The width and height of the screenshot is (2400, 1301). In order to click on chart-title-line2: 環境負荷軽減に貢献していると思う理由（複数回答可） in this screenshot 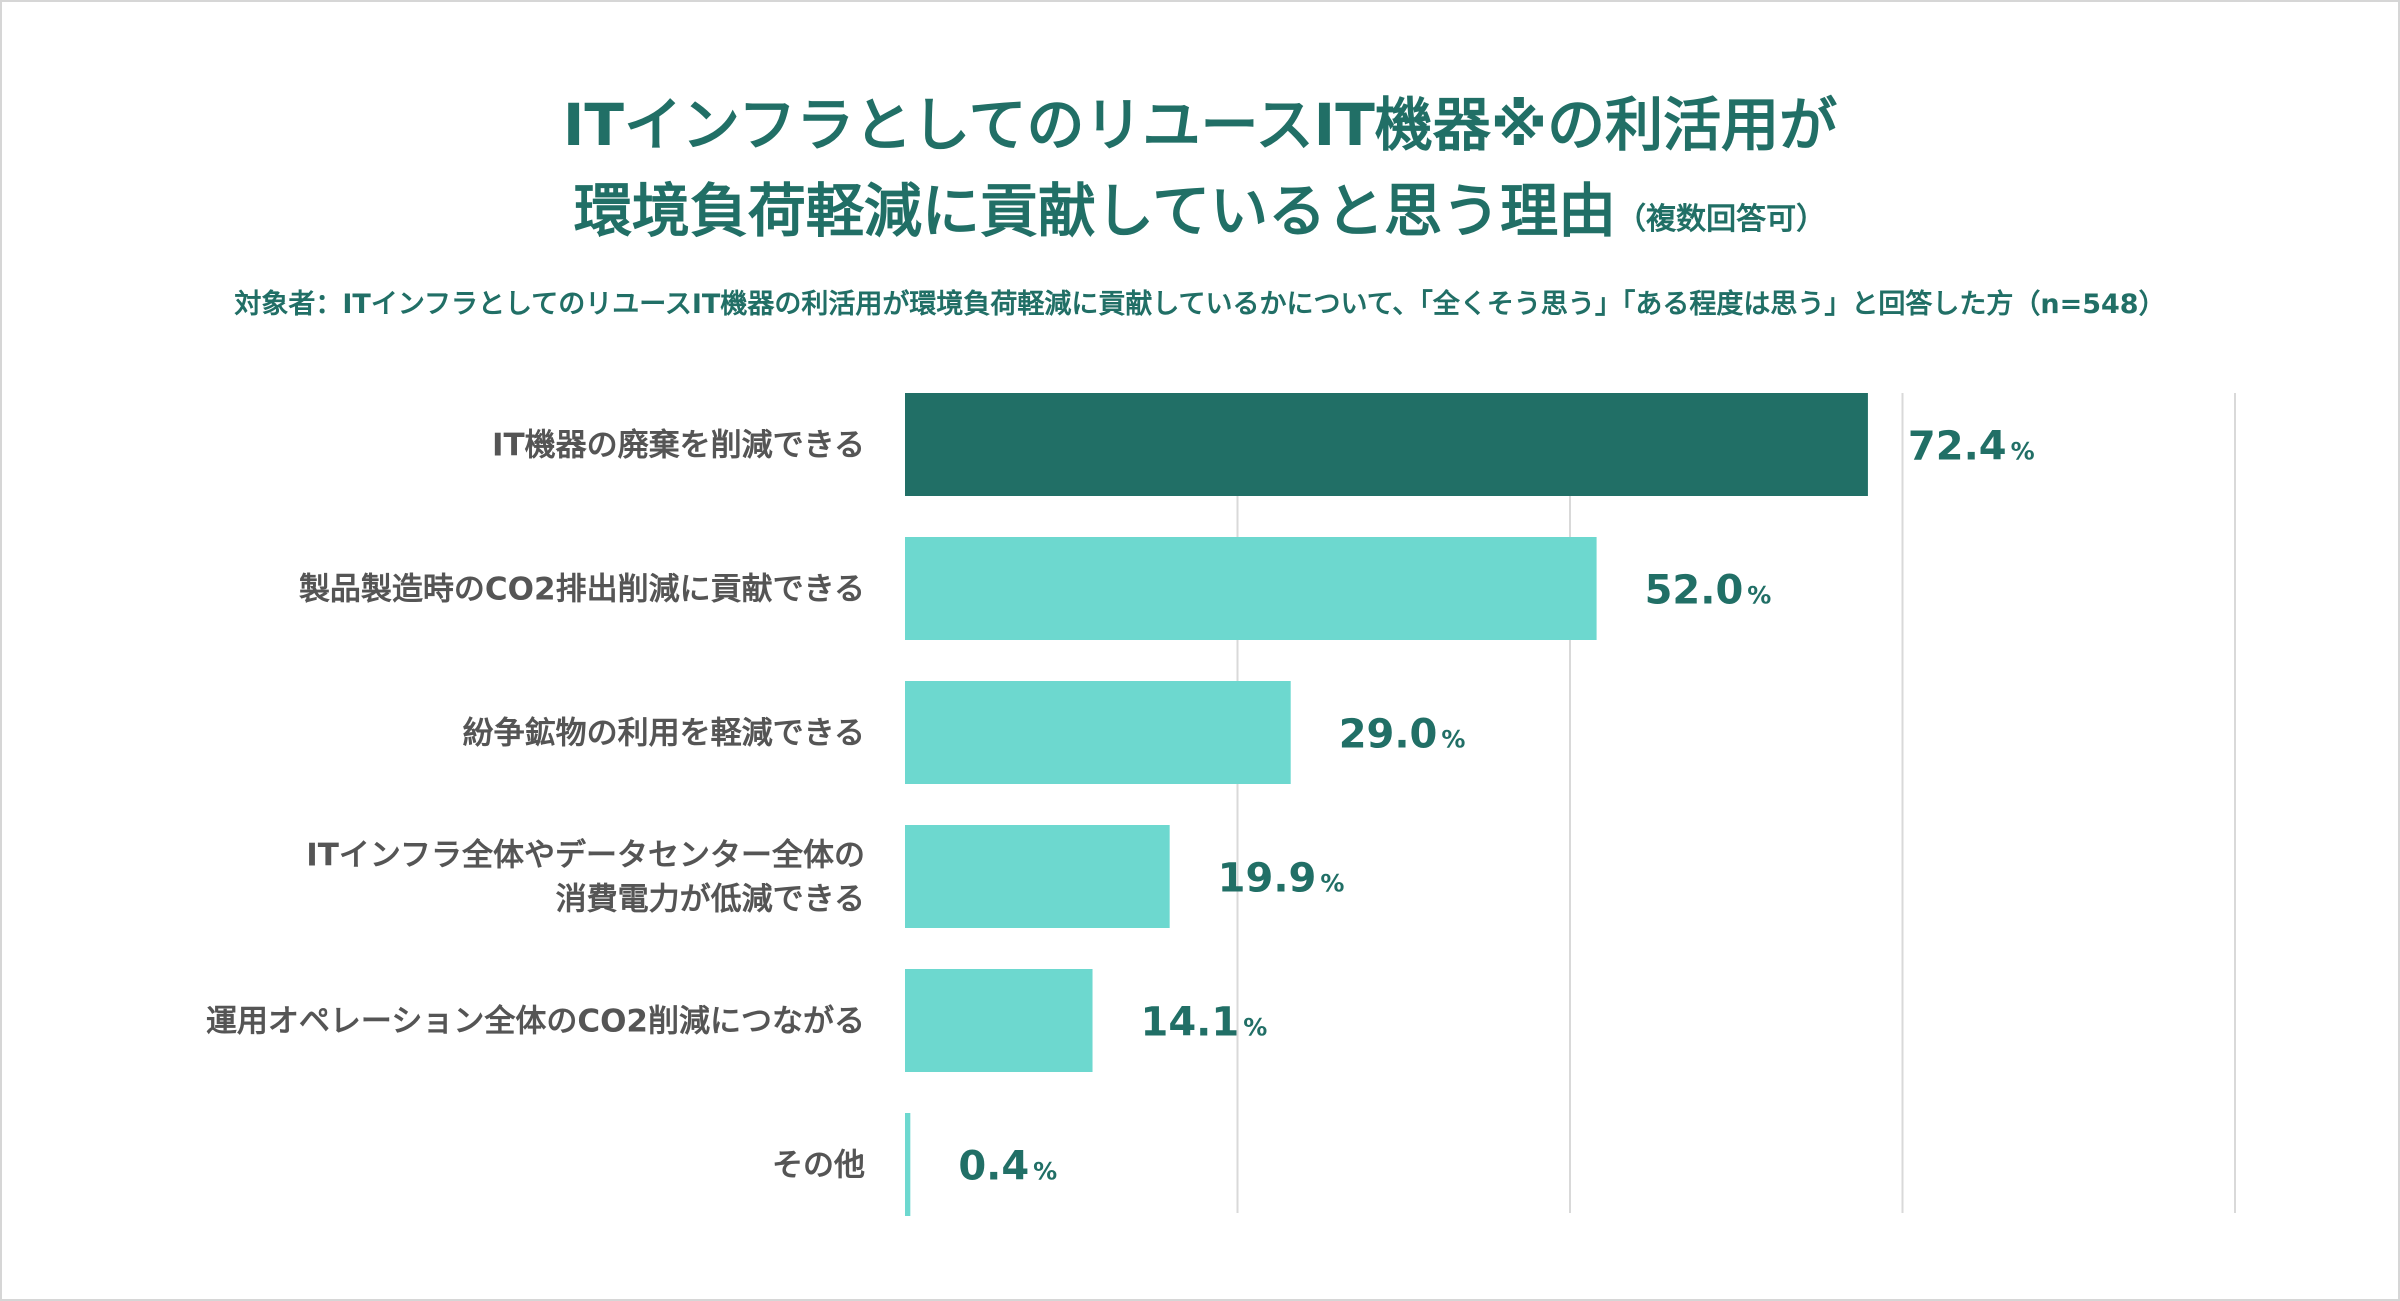, I will do `click(1200, 211)`.